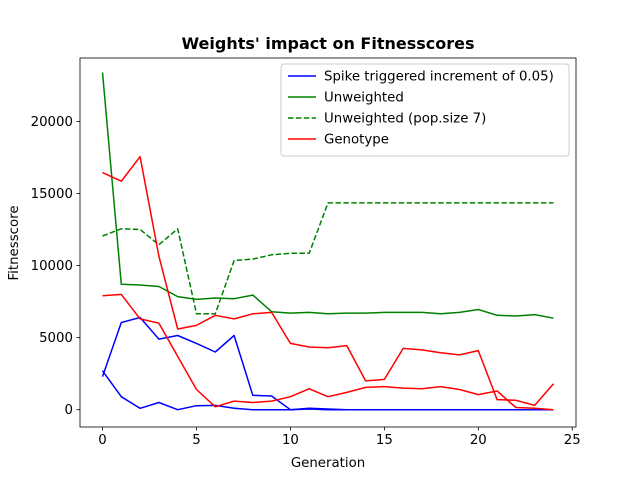  What do you see at coordinates (572, 440) in the screenshot?
I see `x-tick-label: 25` at bounding box center [572, 440].